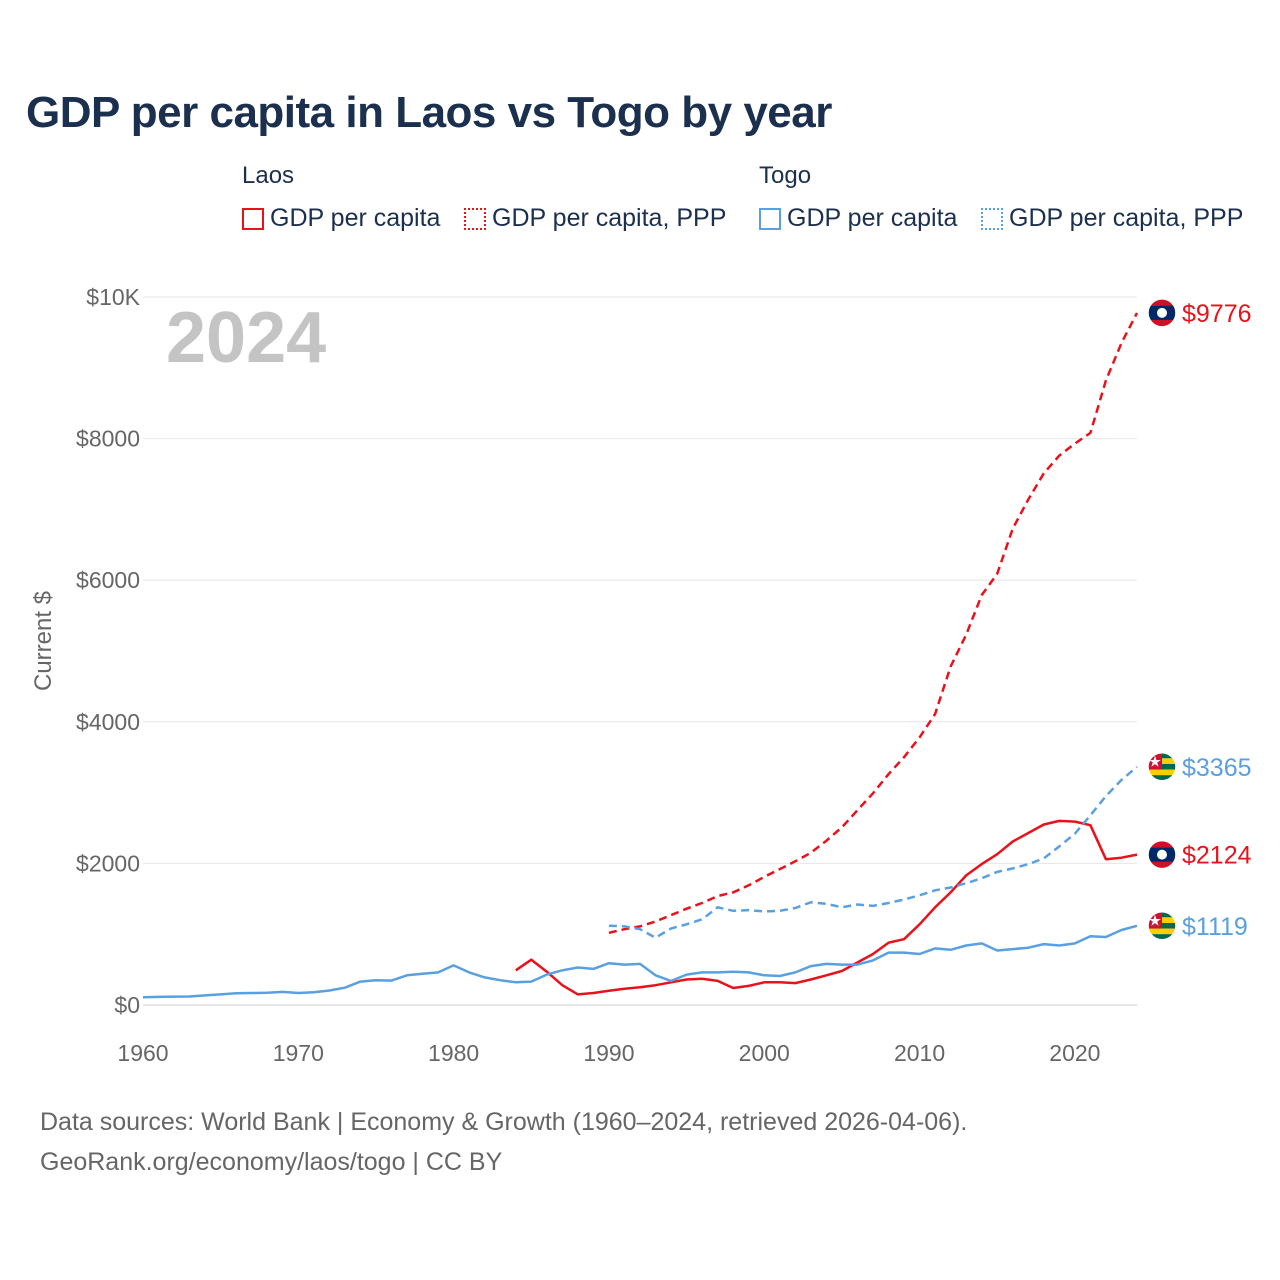 This screenshot has width=1280, height=1280. I want to click on x-tick-label: 2000, so click(764, 1053).